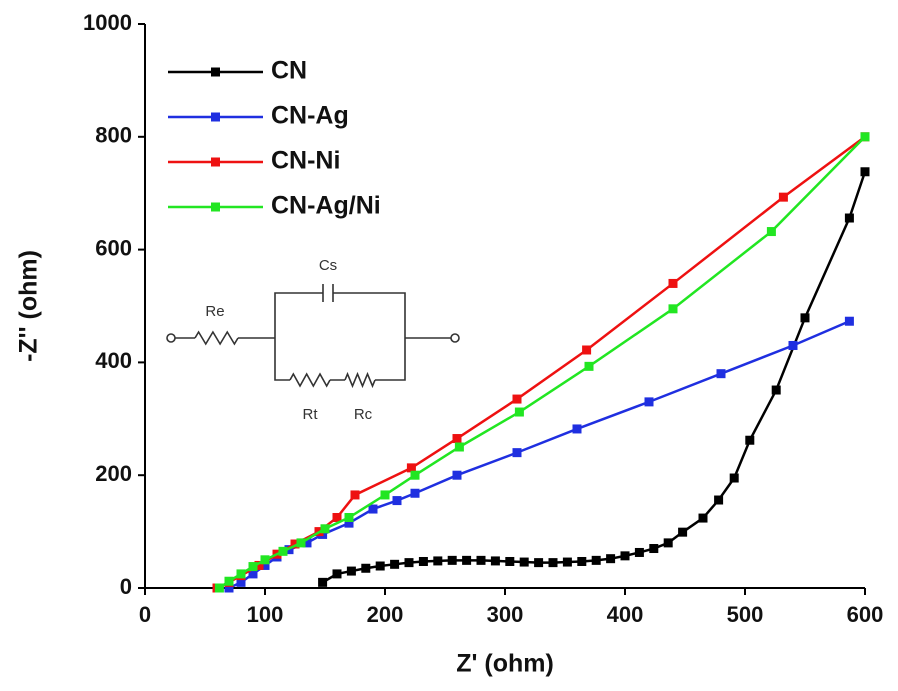 This screenshot has height=691, width=898. Describe the element at coordinates (265, 614) in the screenshot. I see `x-tick-label: 100` at that location.